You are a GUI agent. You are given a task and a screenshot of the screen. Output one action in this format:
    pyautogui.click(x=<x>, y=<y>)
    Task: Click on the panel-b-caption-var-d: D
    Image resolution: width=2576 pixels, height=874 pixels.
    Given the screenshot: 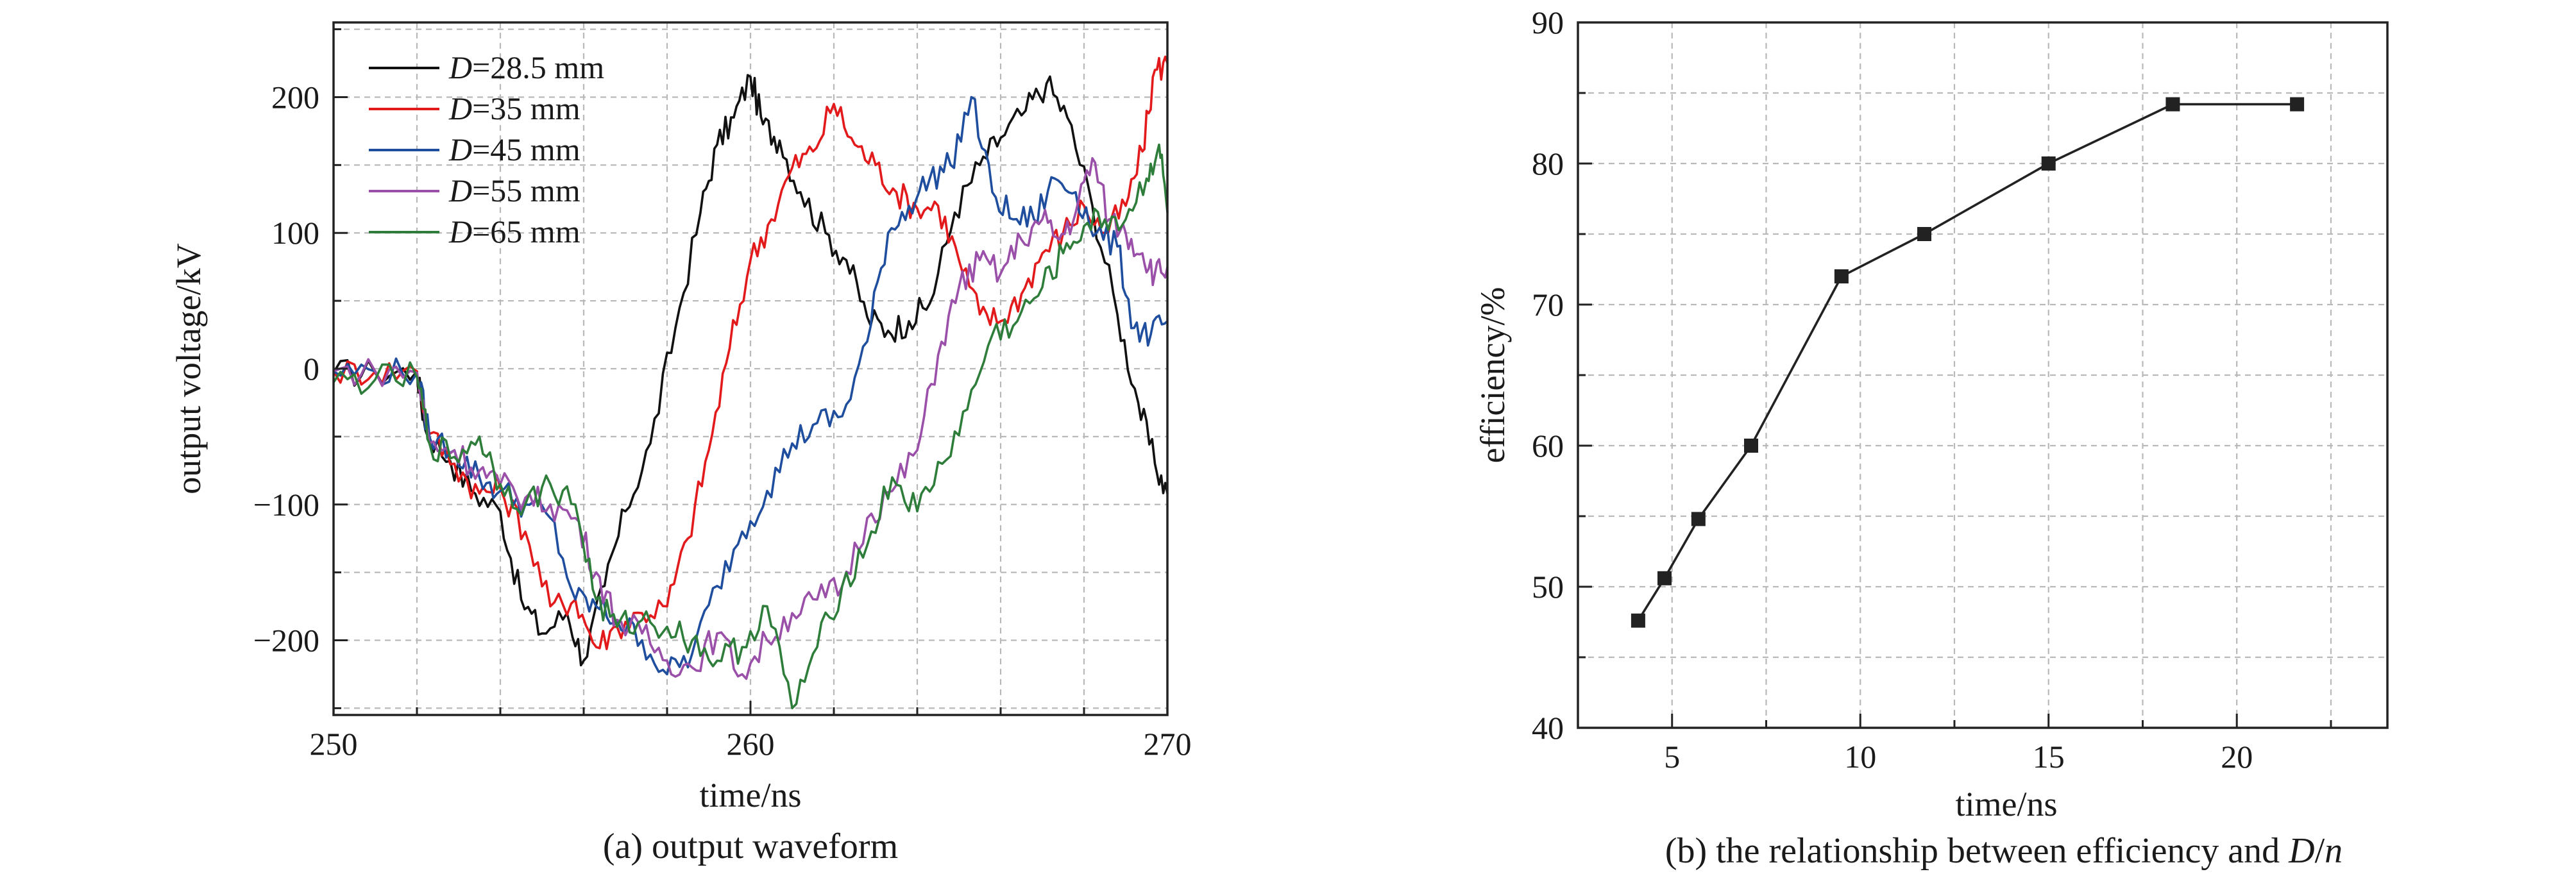 What is the action you would take?
    pyautogui.click(x=2301, y=851)
    